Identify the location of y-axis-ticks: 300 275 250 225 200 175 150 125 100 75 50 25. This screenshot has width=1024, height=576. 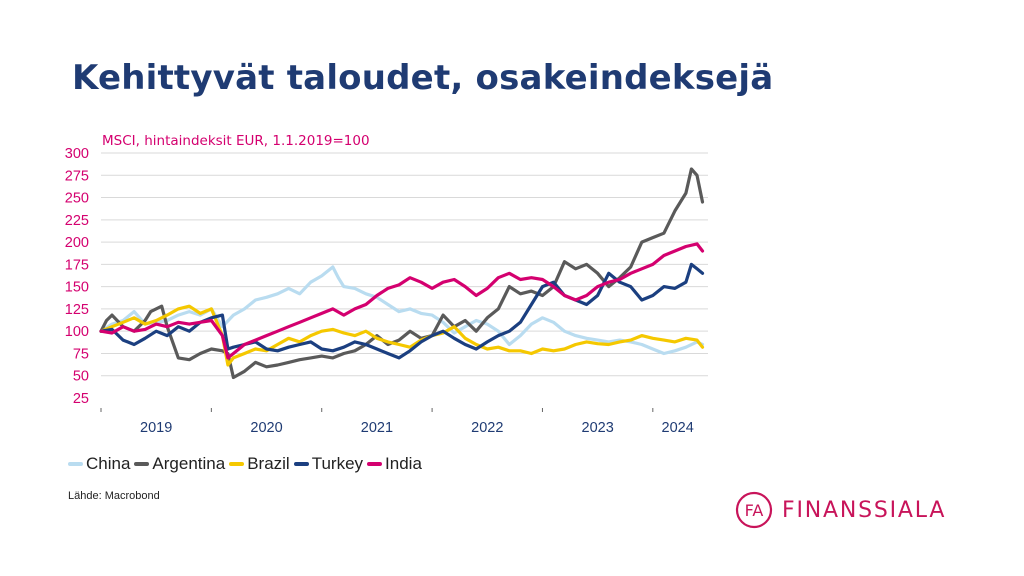
(77, 276).